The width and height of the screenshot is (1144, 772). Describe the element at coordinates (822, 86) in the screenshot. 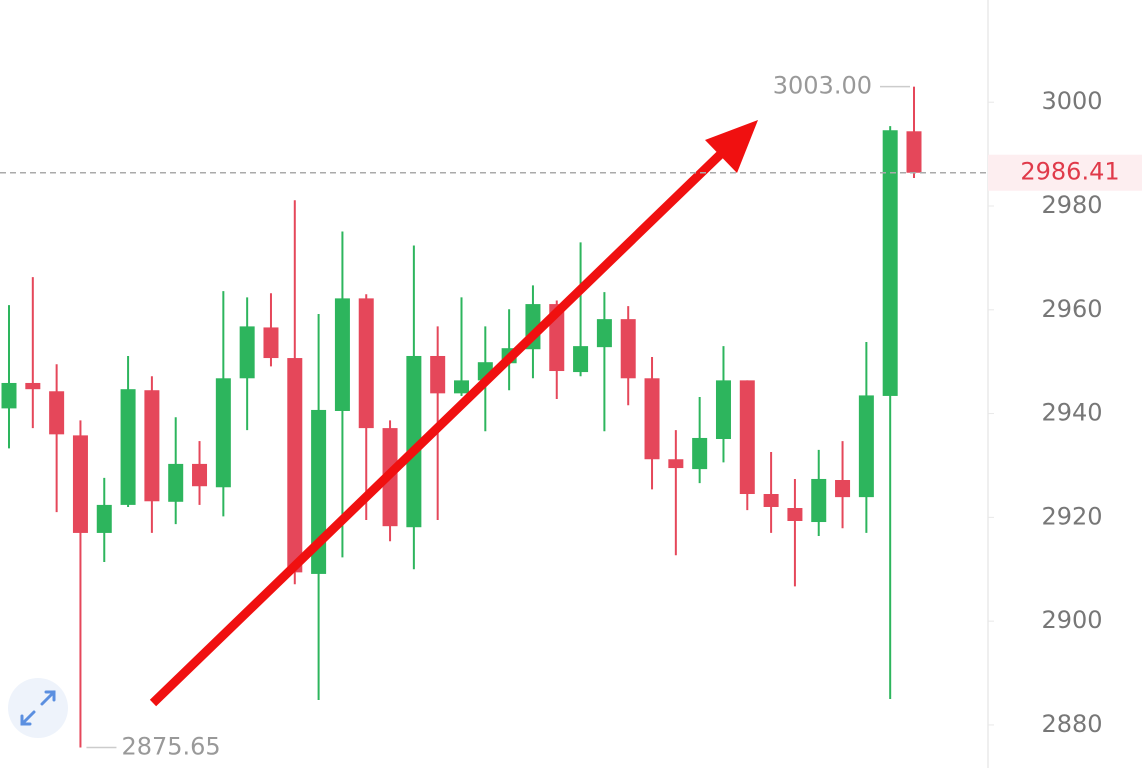

I see `annotation-label: 3003.00` at that location.